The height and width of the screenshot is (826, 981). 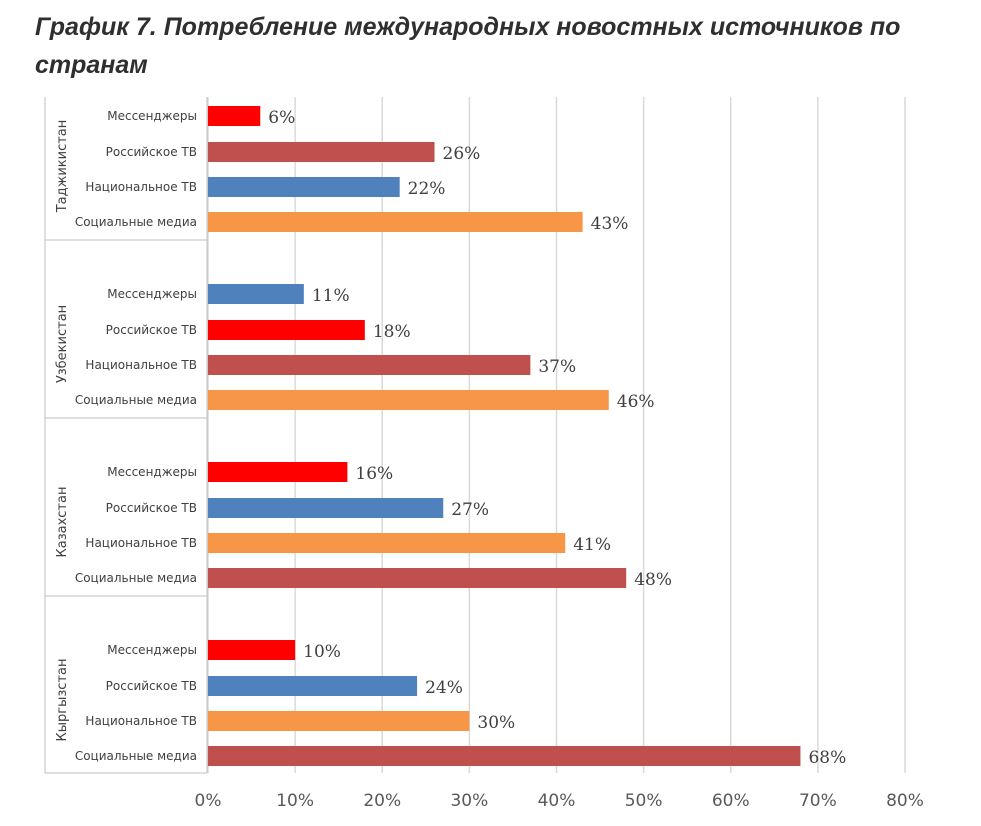 What do you see at coordinates (62, 344) in the screenshot?
I see `group-label: Узбекистан` at bounding box center [62, 344].